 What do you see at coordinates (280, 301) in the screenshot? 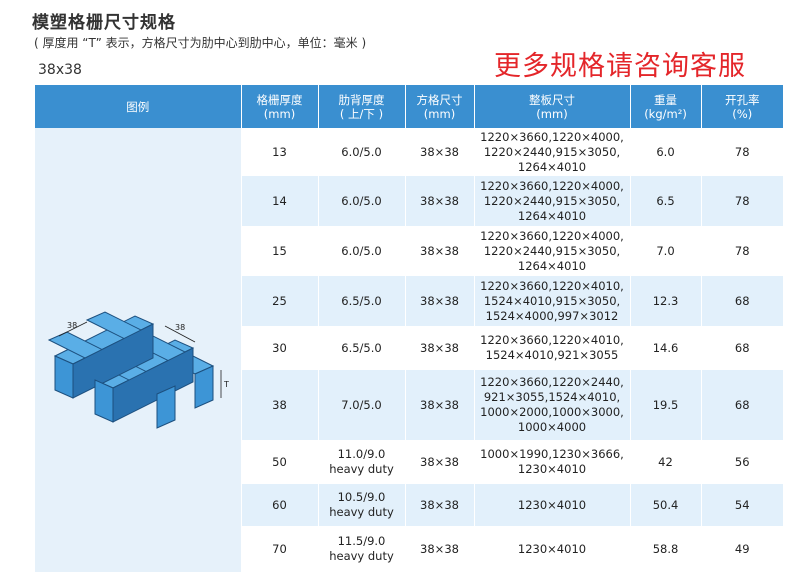
I see `cell-thickness: 25` at bounding box center [280, 301].